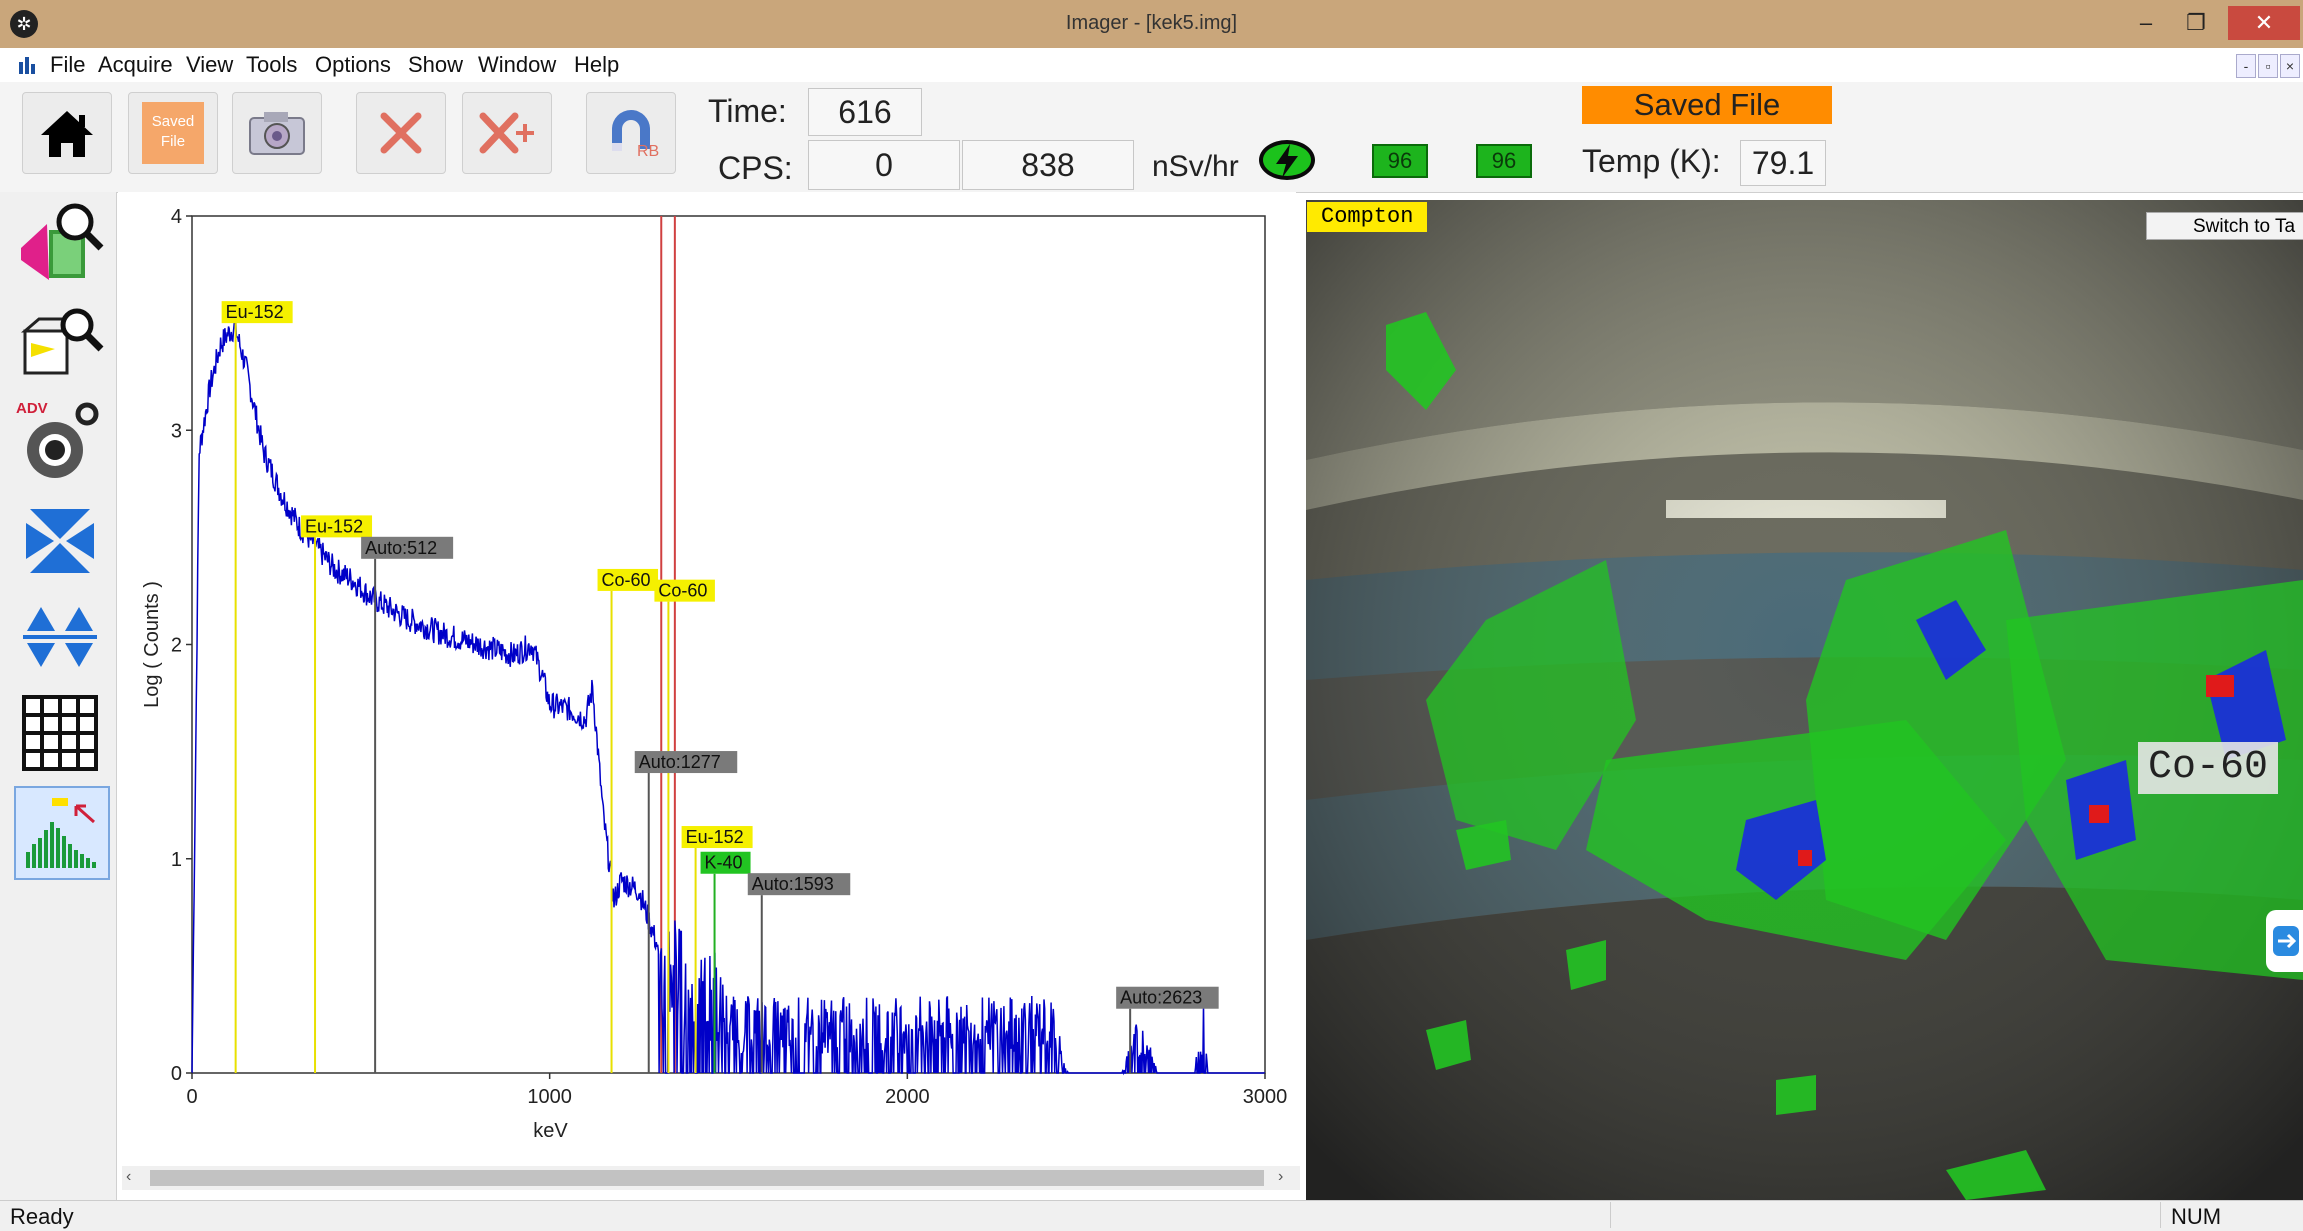 This screenshot has width=2303, height=1231. Describe the element at coordinates (129, 1176) in the screenshot. I see `scroll-left-arrow: ‹` at that location.